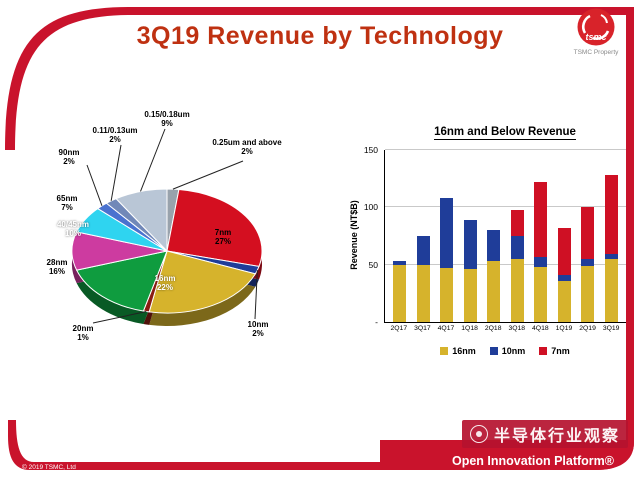 The image size is (640, 480). What do you see at coordinates (540, 328) in the screenshot?
I see `x-tick-label-4q18: 4Q18` at bounding box center [540, 328].